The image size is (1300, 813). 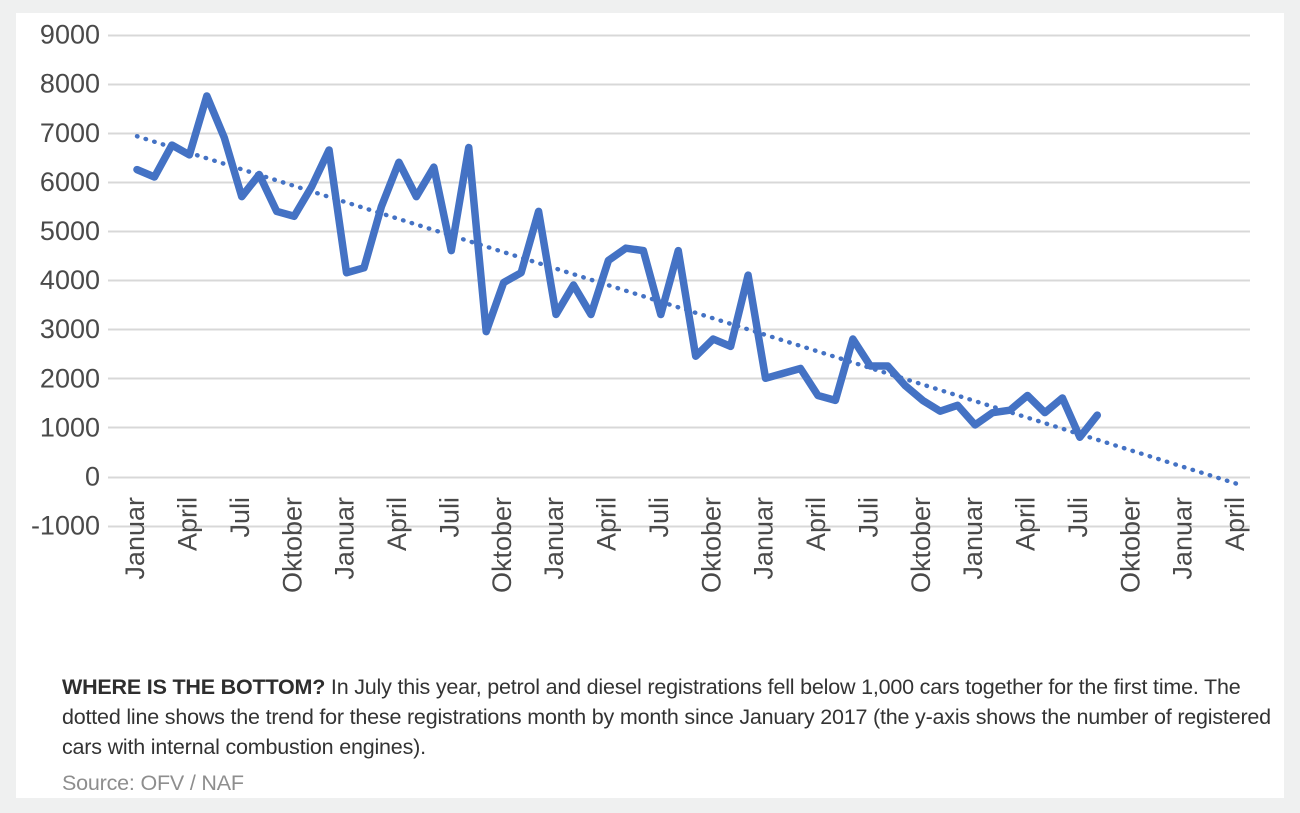 I want to click on y-tick-label: 0, so click(x=92, y=477).